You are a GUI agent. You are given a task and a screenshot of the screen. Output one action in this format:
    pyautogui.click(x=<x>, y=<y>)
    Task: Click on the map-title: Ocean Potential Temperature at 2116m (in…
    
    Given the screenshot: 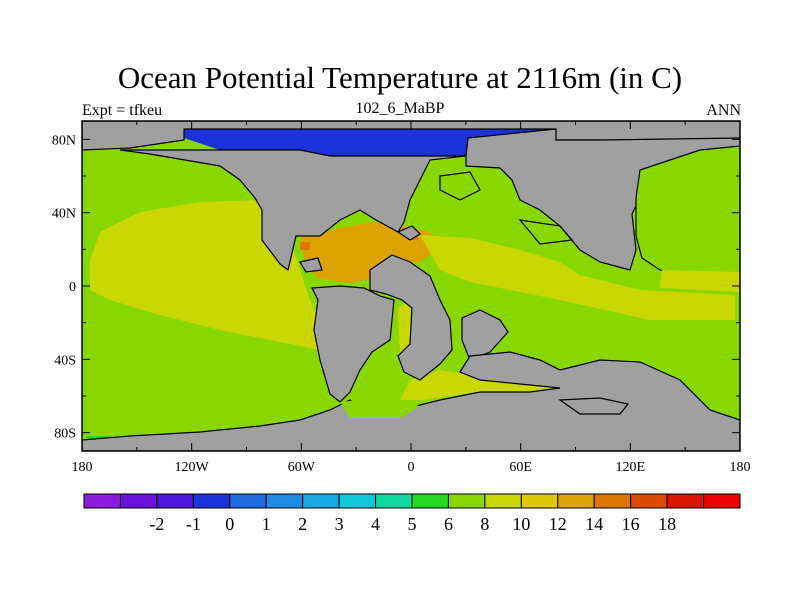 What is the action you would take?
    pyautogui.click(x=400, y=77)
    